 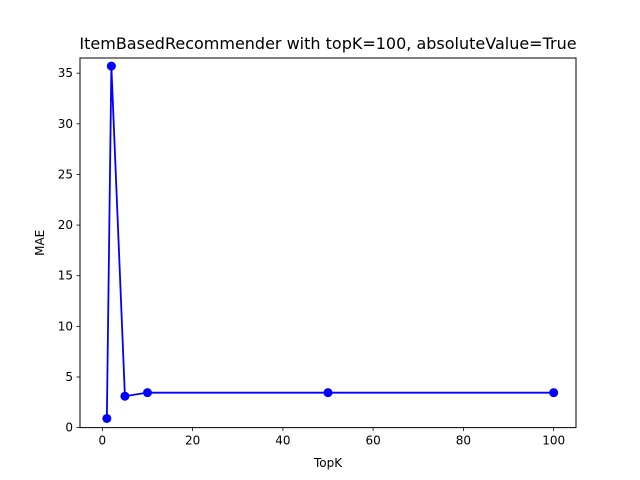 I want to click on y-axis-ticks: 0 5 10 15 20 25 30 35, so click(x=69, y=250).